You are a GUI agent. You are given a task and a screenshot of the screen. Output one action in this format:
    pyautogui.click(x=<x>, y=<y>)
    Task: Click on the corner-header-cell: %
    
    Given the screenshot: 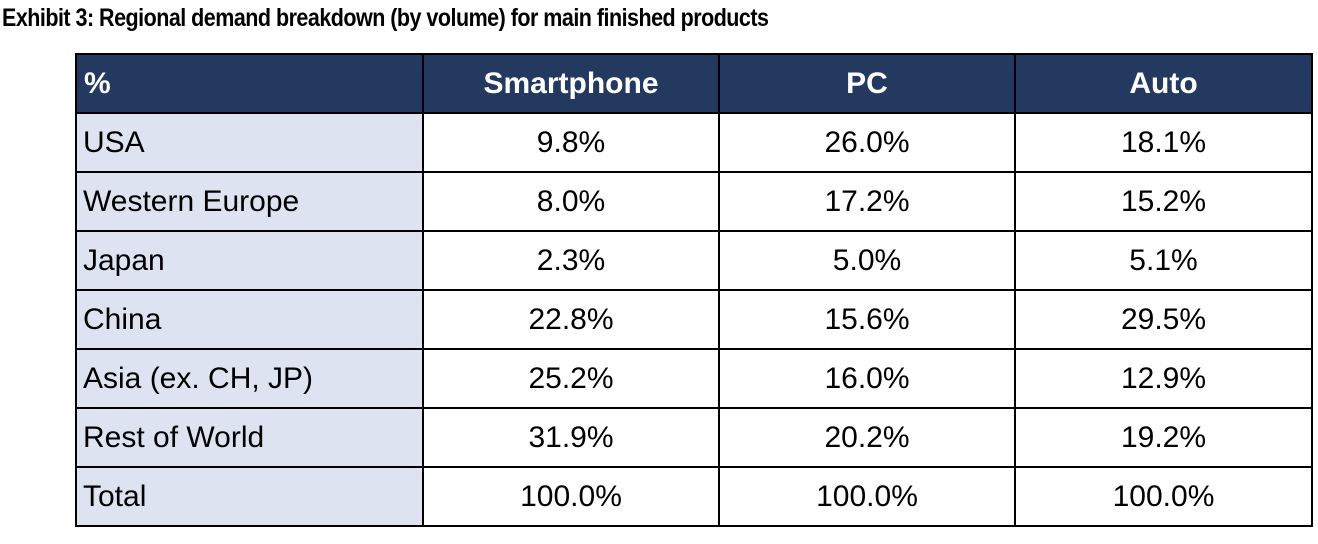 What is the action you would take?
    pyautogui.click(x=249, y=83)
    